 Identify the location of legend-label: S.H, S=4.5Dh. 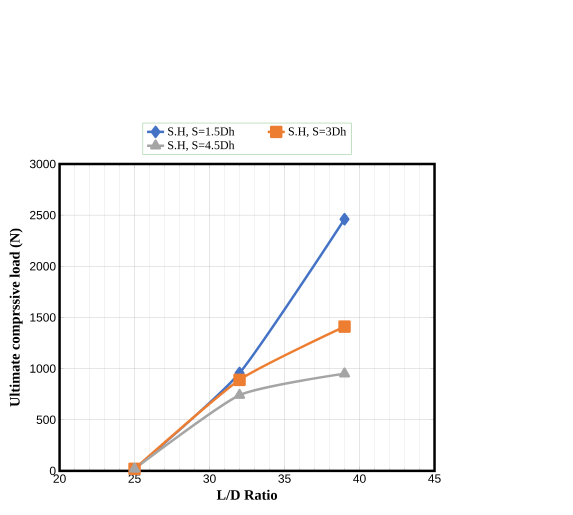
(201, 146).